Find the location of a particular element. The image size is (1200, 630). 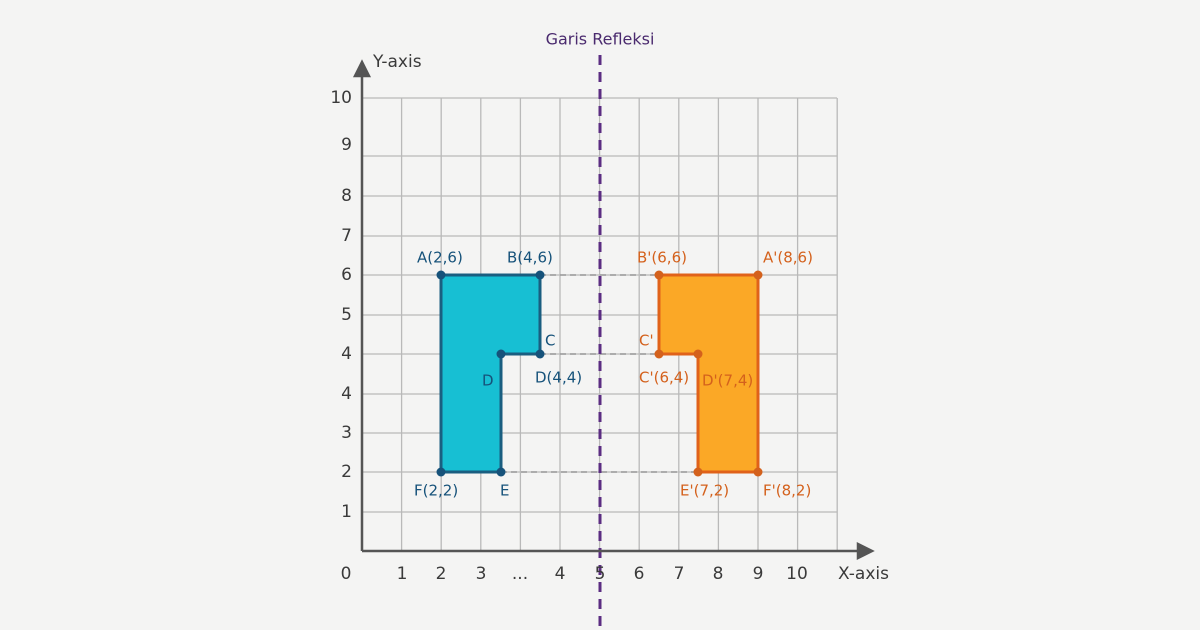

vertex-label: C'(6,4) is located at coordinates (664, 378).